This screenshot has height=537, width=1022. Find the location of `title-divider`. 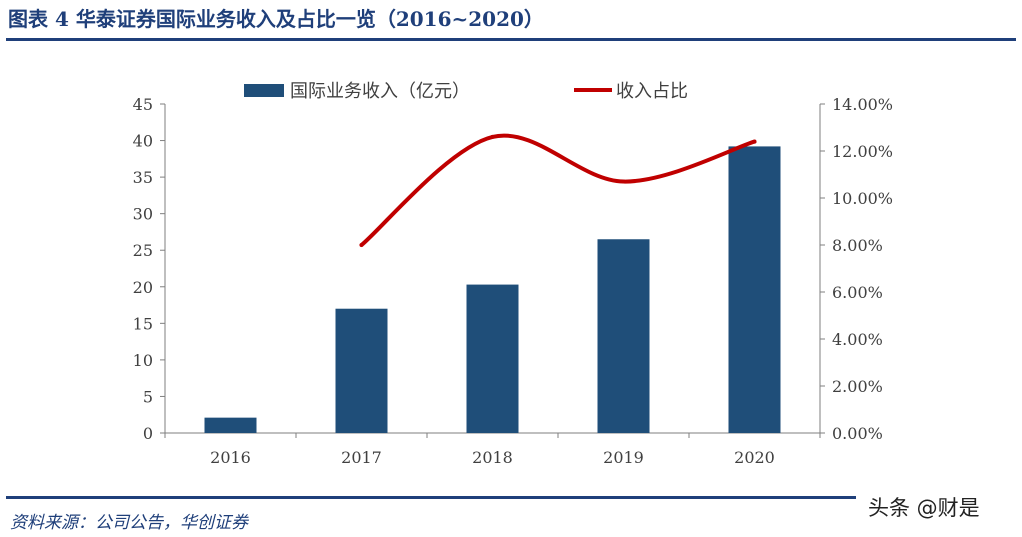

title-divider is located at coordinates (511, 39).